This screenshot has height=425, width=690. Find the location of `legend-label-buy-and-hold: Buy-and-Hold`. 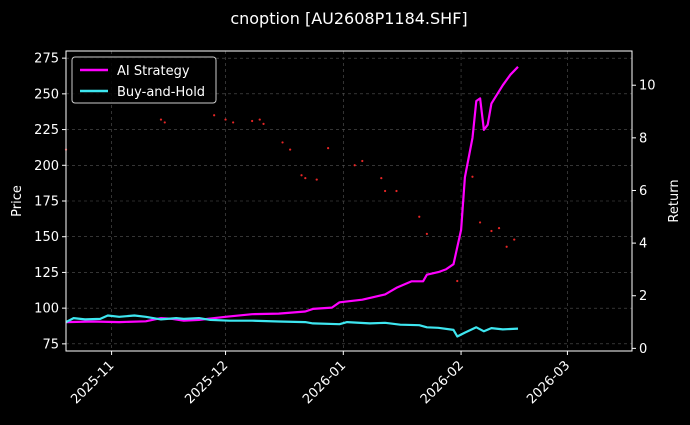

legend-label-buy-and-hold: Buy-and-Hold is located at coordinates (161, 92).